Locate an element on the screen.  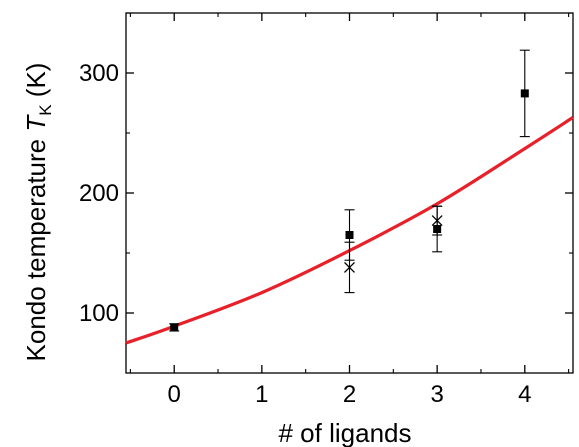
y-axis-label-subscript: K is located at coordinates (45, 110).